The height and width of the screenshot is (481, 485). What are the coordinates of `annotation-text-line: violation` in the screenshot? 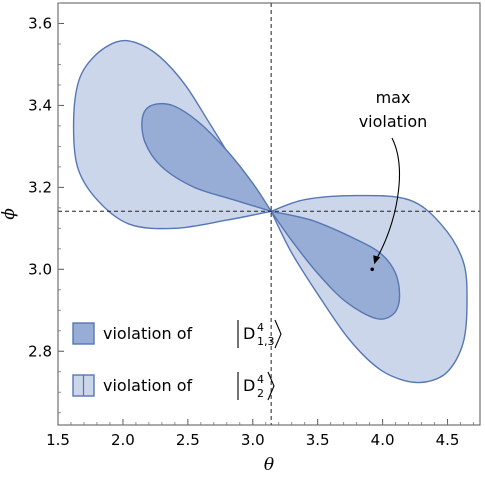 It's located at (393, 121).